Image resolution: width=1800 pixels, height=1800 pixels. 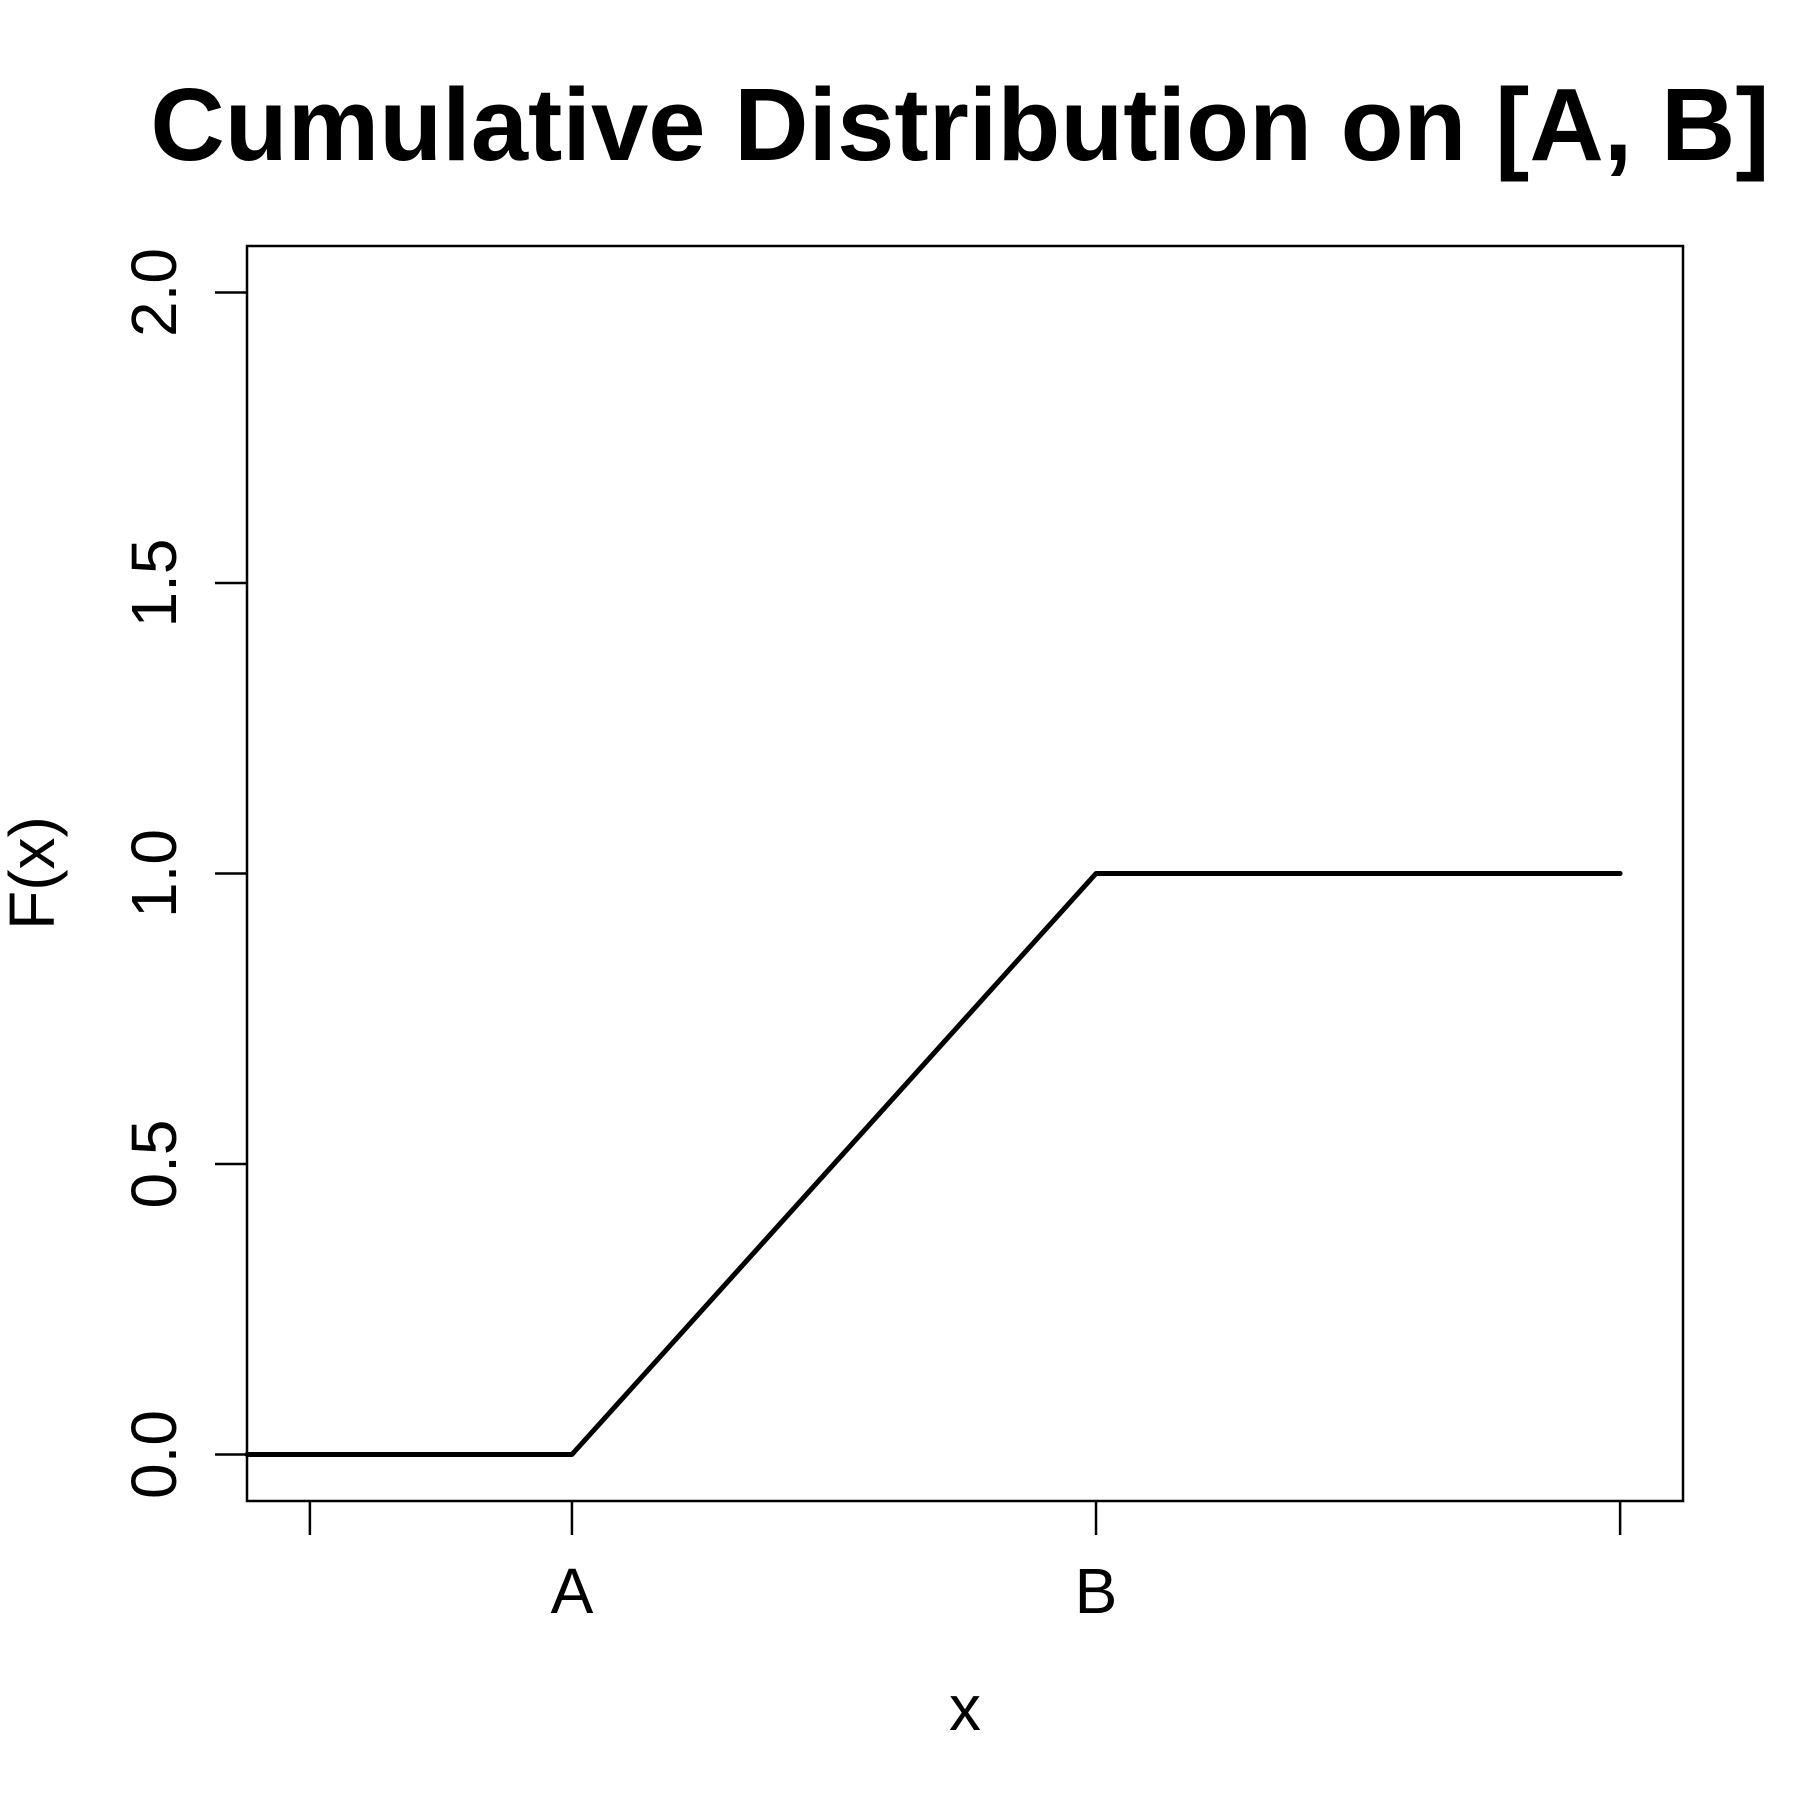 I want to click on y-tick-label: 2.0, so click(x=154, y=292).